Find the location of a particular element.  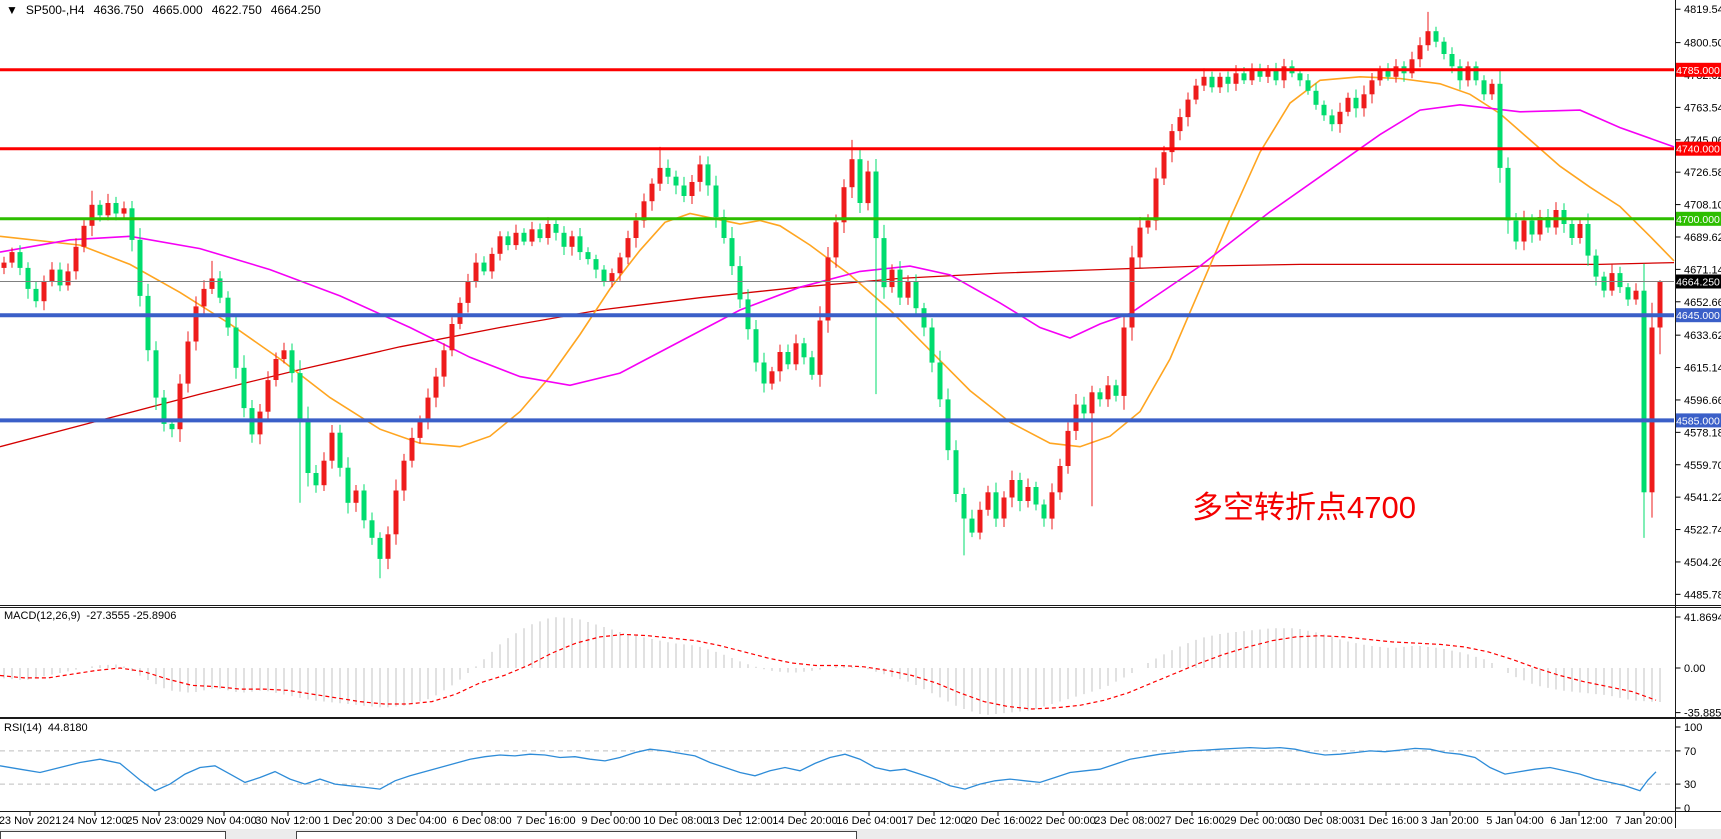

svg-text: 14 Dec 20:00 is located at coordinates (804, 821).